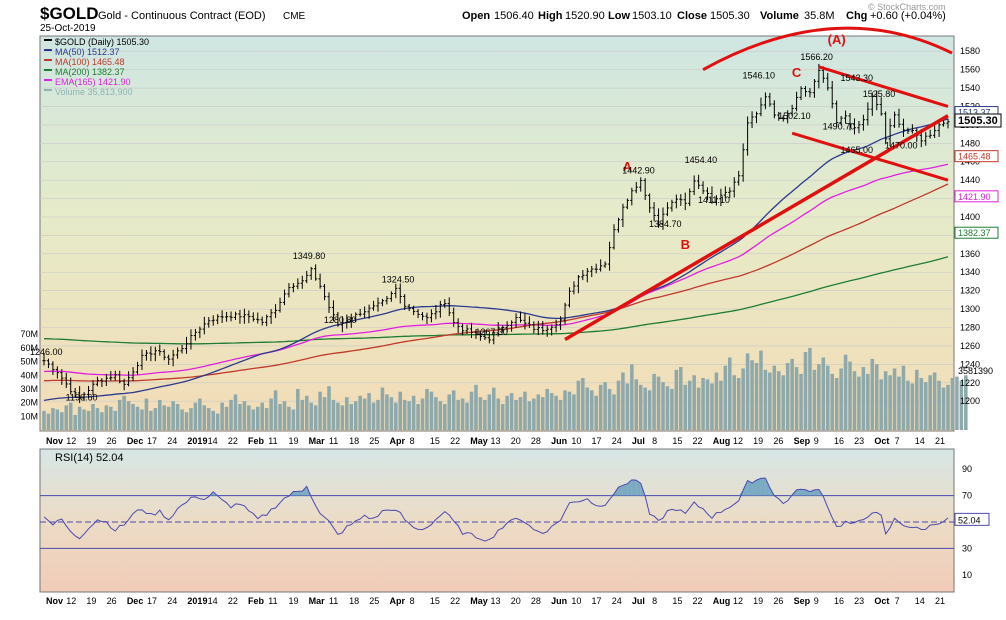 The height and width of the screenshot is (620, 1006). What do you see at coordinates (29, 375) in the screenshot?
I see `volume-tick-label: 40M` at bounding box center [29, 375].